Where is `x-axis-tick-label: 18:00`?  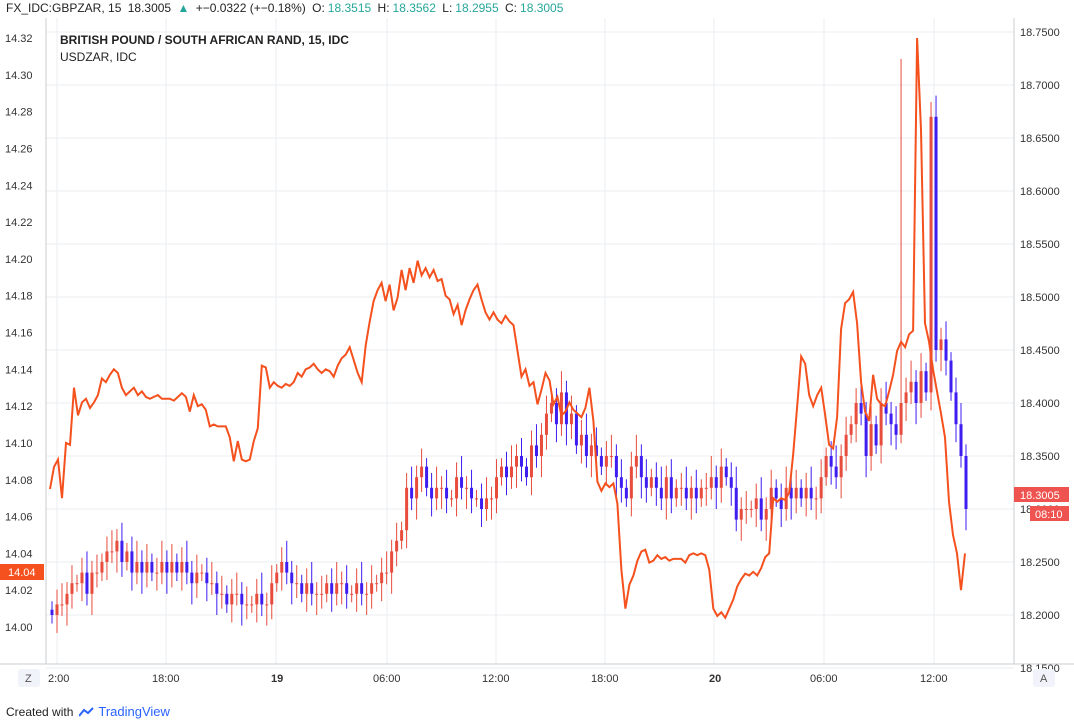 x-axis-tick-label: 18:00 is located at coordinates (166, 679).